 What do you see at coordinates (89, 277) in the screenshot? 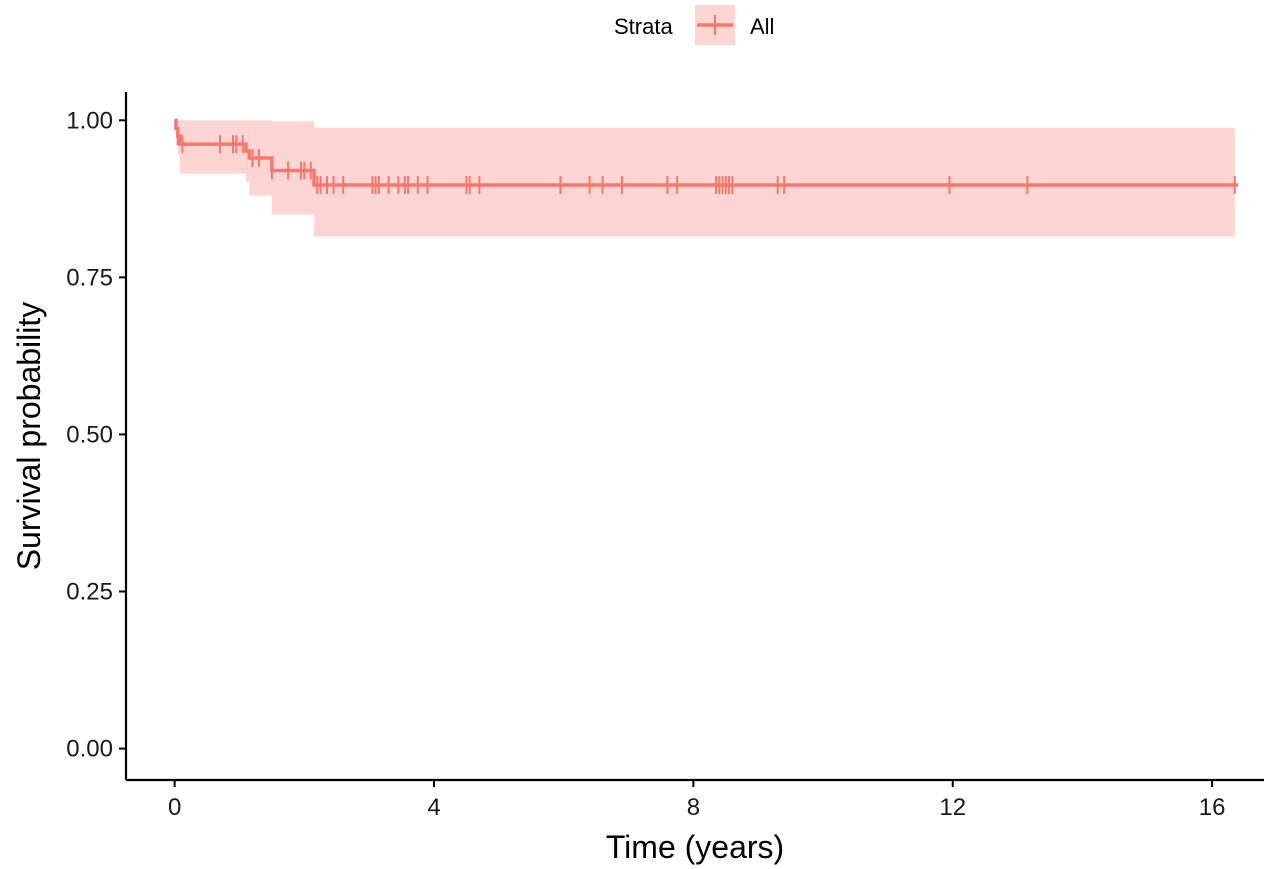
I see `y-tick-label: 0.75` at bounding box center [89, 277].